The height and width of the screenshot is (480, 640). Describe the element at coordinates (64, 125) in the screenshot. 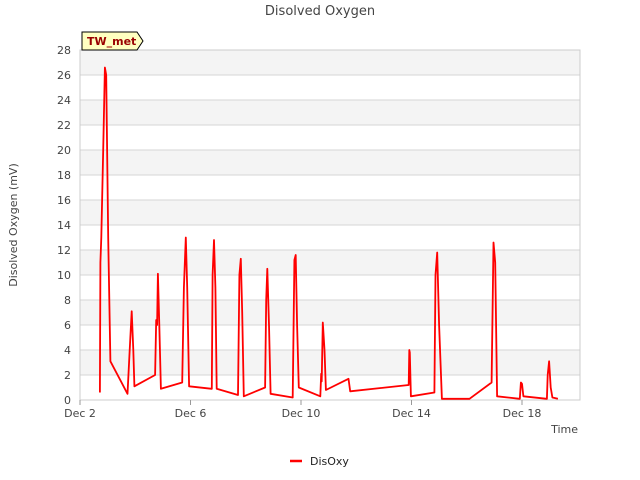

I see `y-tick-label: 22` at that location.